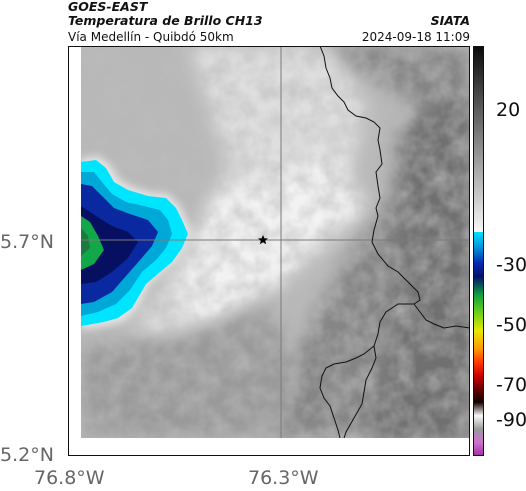 This screenshot has height=491, width=526. What do you see at coordinates (415, 37) in the screenshot?
I see `datetime-label: 2024-09-18 11:09` at bounding box center [415, 37].